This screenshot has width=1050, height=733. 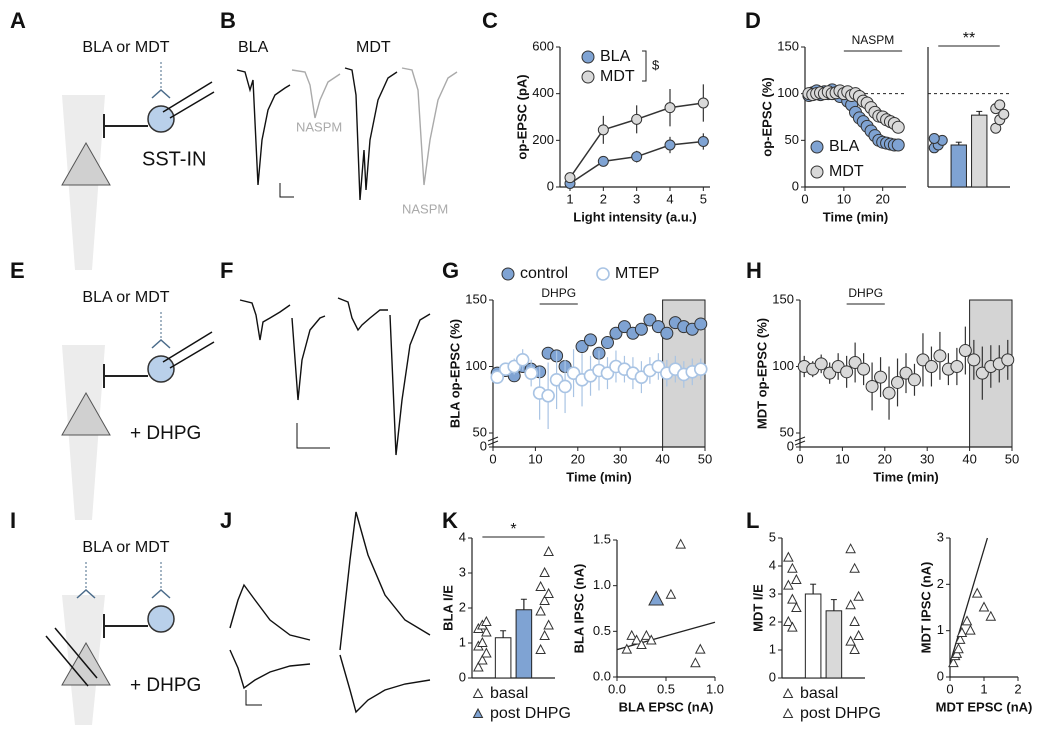 I want to click on legend-label: post DHPG, so click(x=530, y=713).